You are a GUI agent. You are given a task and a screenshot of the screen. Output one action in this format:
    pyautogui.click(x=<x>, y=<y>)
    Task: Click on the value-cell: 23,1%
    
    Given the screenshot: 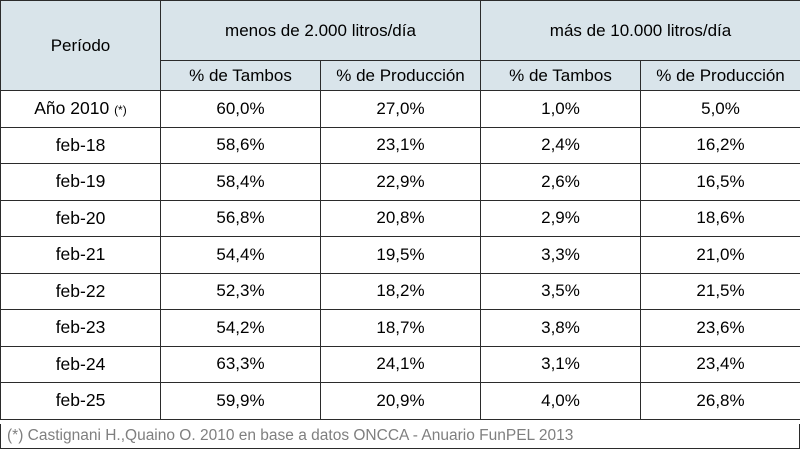 What is the action you would take?
    pyautogui.click(x=400, y=145)
    